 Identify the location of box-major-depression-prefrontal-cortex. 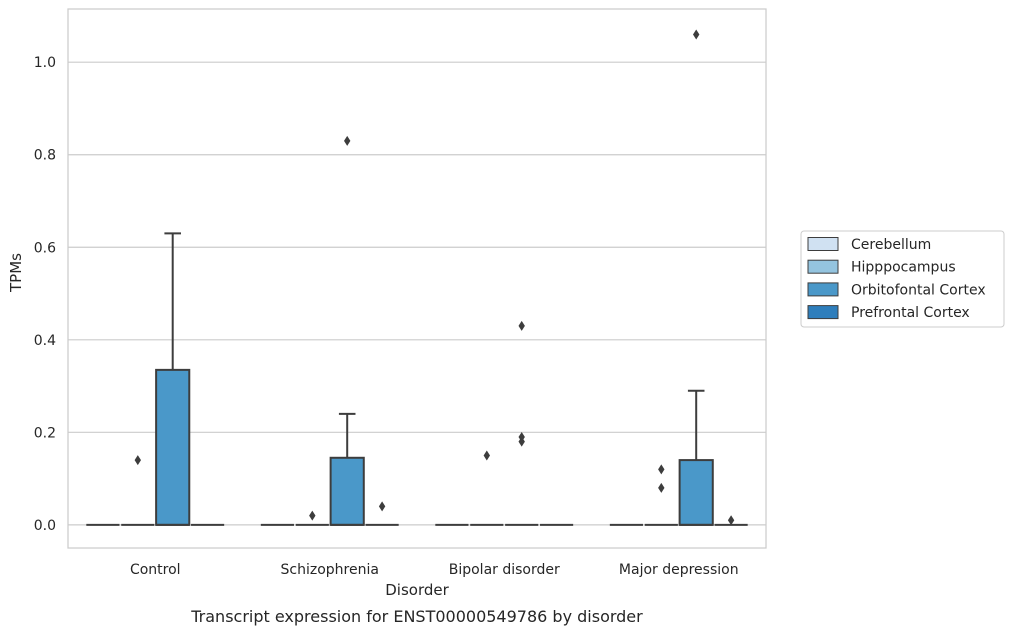
(731, 520).